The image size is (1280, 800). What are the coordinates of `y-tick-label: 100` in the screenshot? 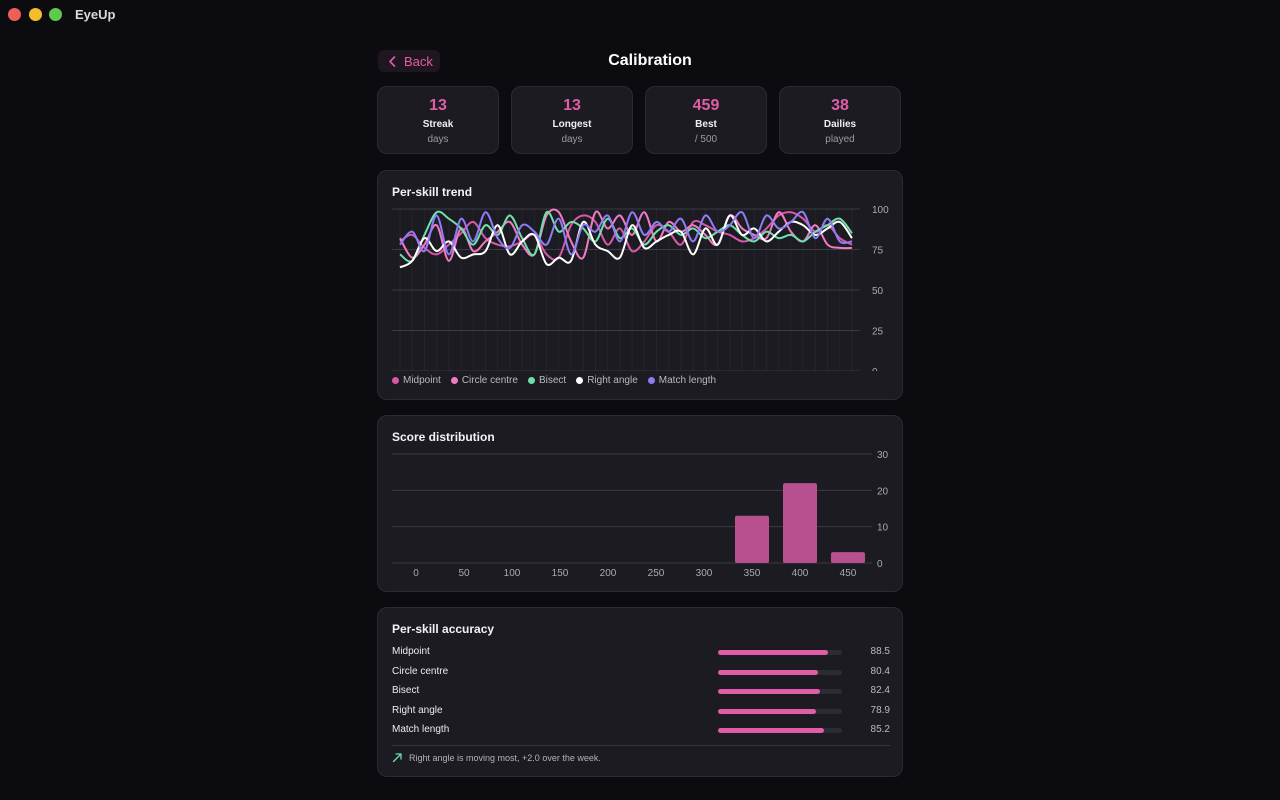 It's located at (880, 210).